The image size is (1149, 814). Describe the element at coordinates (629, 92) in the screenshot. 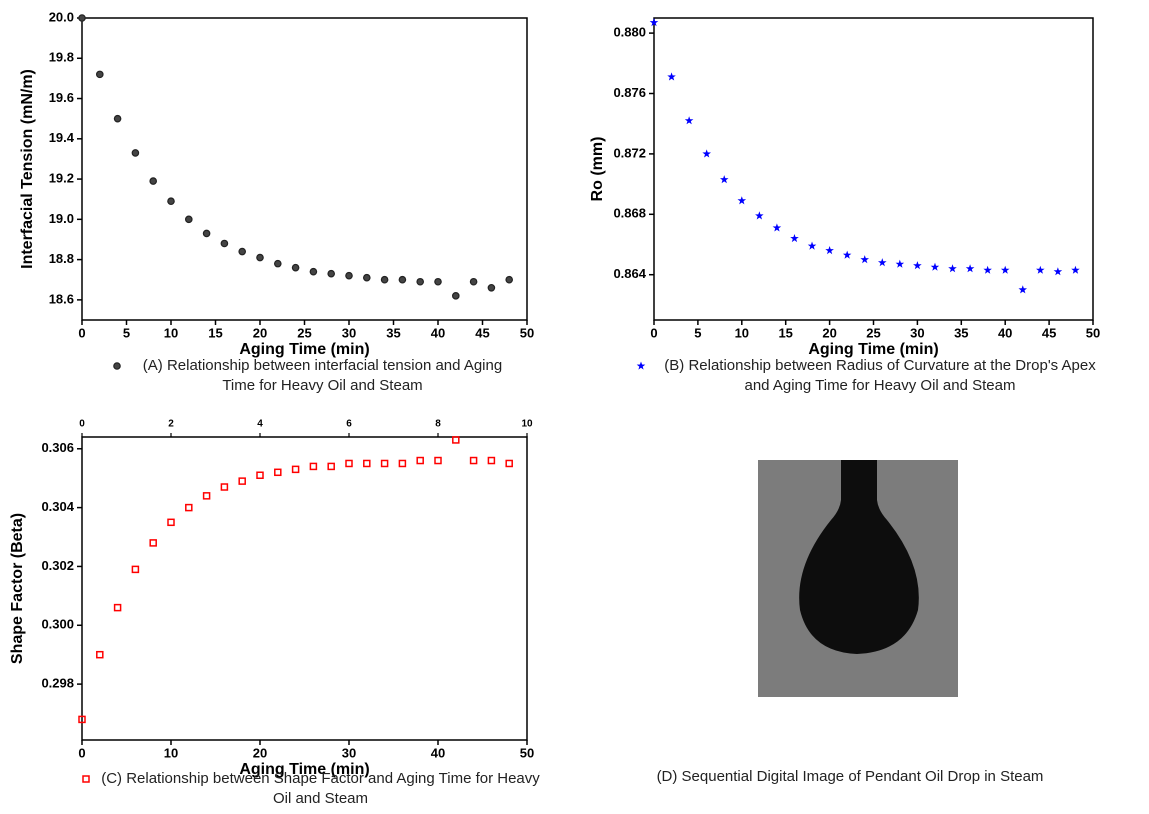

I see `y-tick-label: 0.876` at that location.